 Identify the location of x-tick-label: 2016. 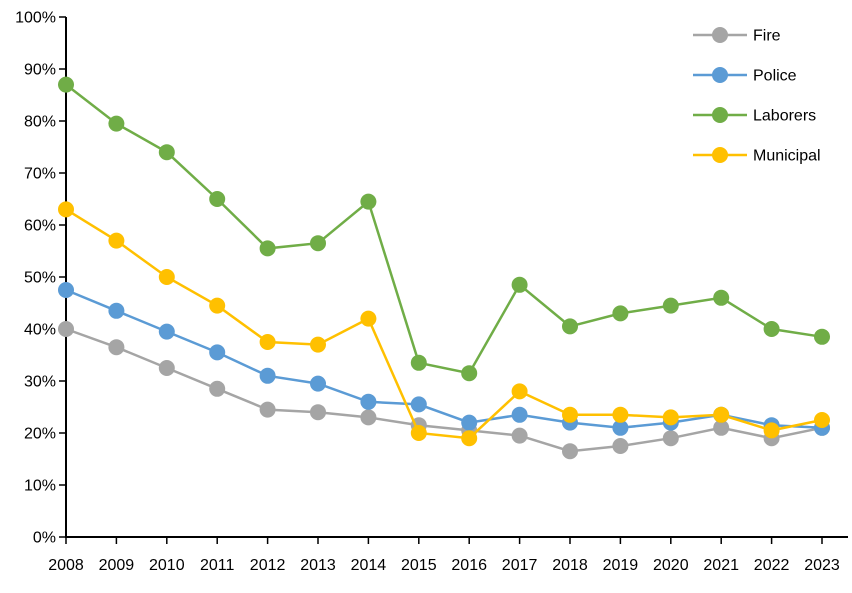
(469, 565).